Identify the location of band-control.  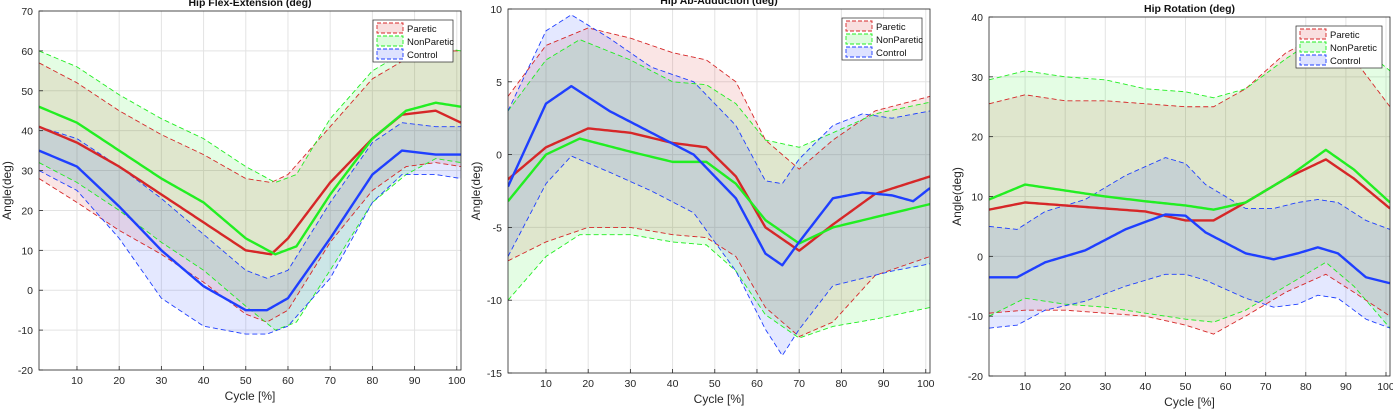
(1189, 243).